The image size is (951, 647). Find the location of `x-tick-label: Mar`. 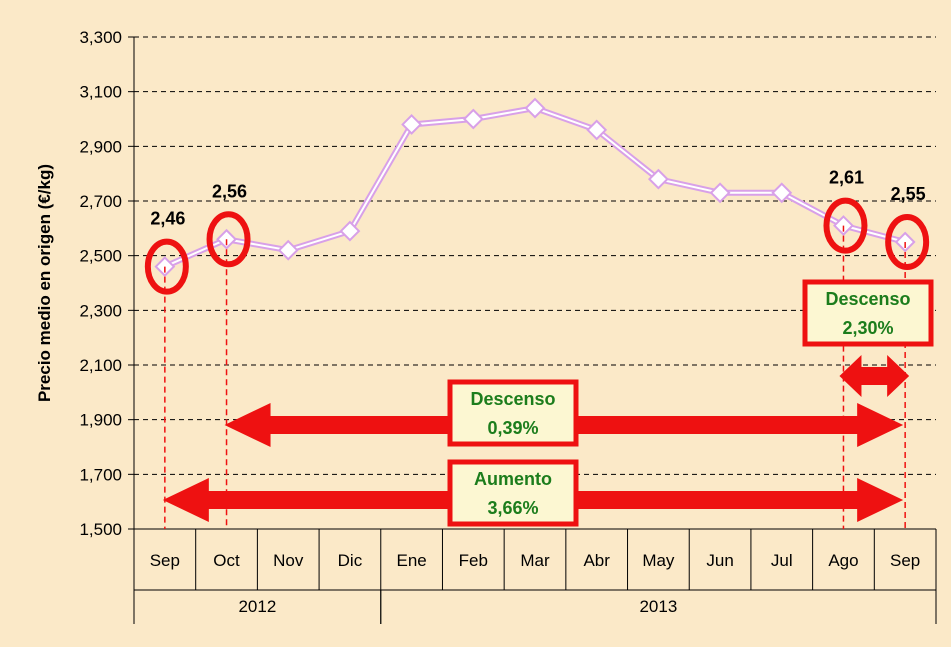

x-tick-label: Mar is located at coordinates (535, 560).